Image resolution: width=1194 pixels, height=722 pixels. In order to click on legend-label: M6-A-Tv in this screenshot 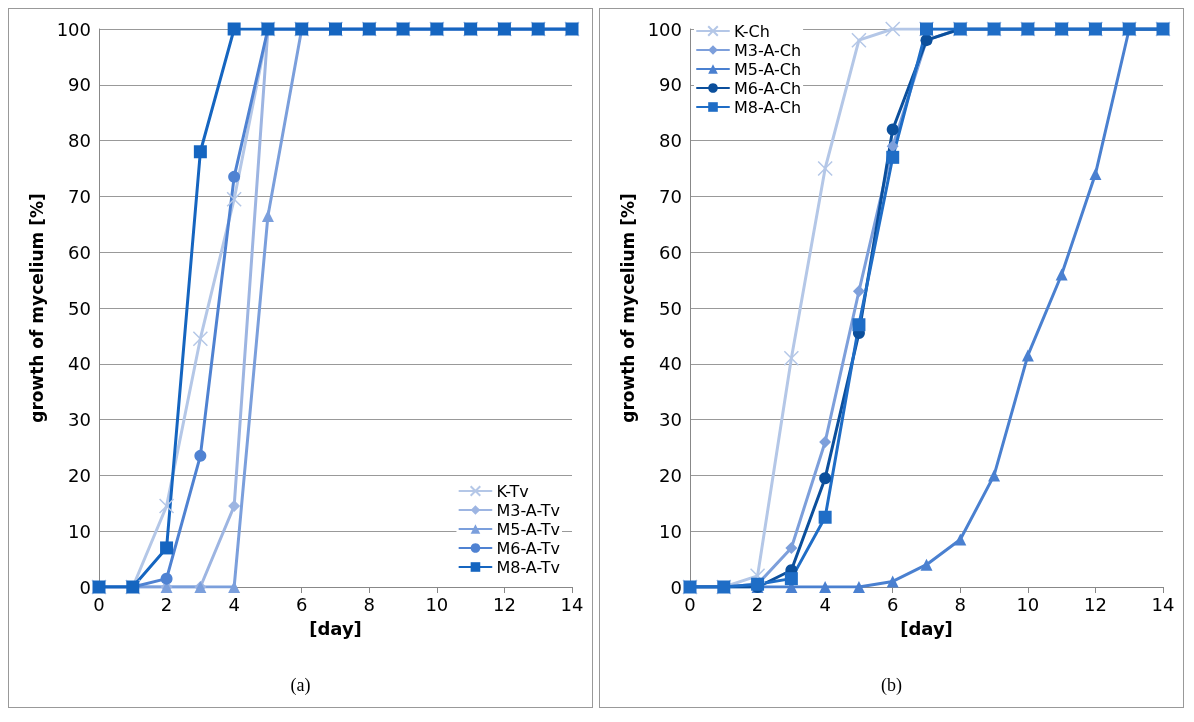, I will do `click(528, 548)`.